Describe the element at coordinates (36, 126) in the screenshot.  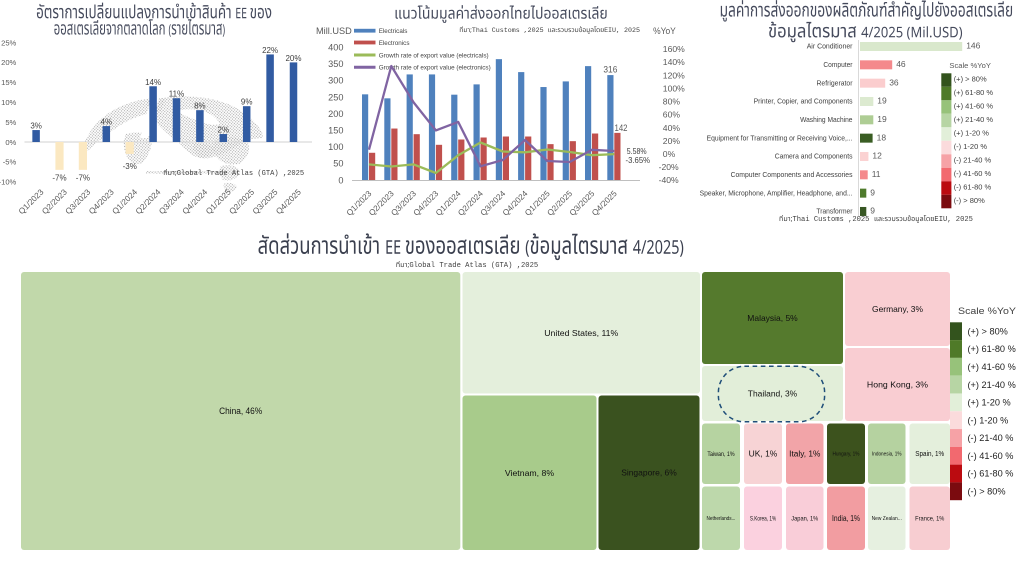
I see `svg-text: 3%` at that location.